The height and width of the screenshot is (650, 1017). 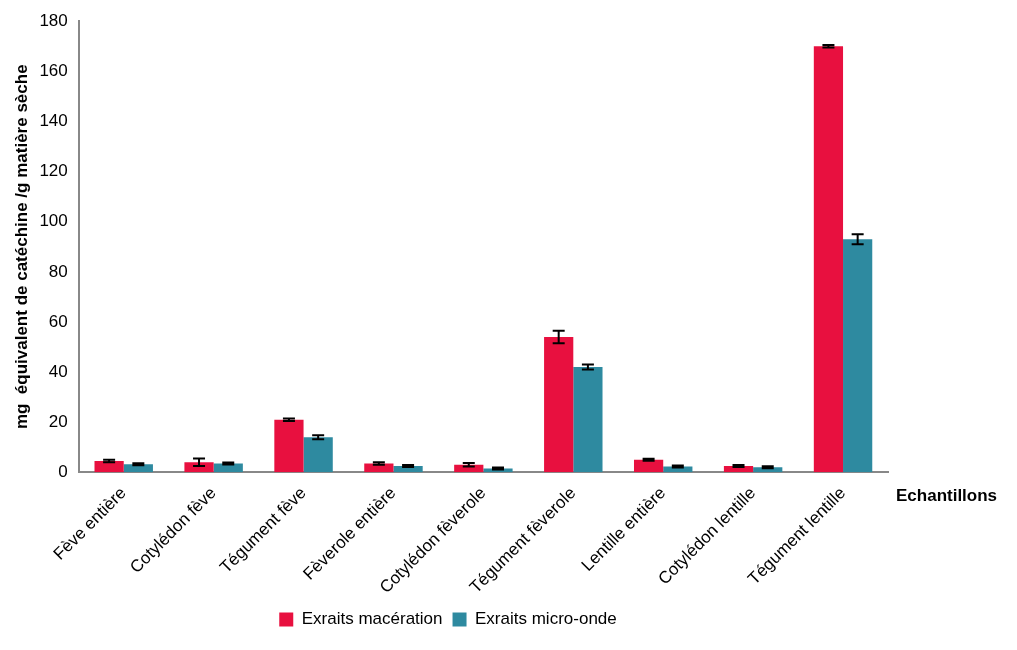 I want to click on y-tick-label: 140, so click(x=53, y=121).